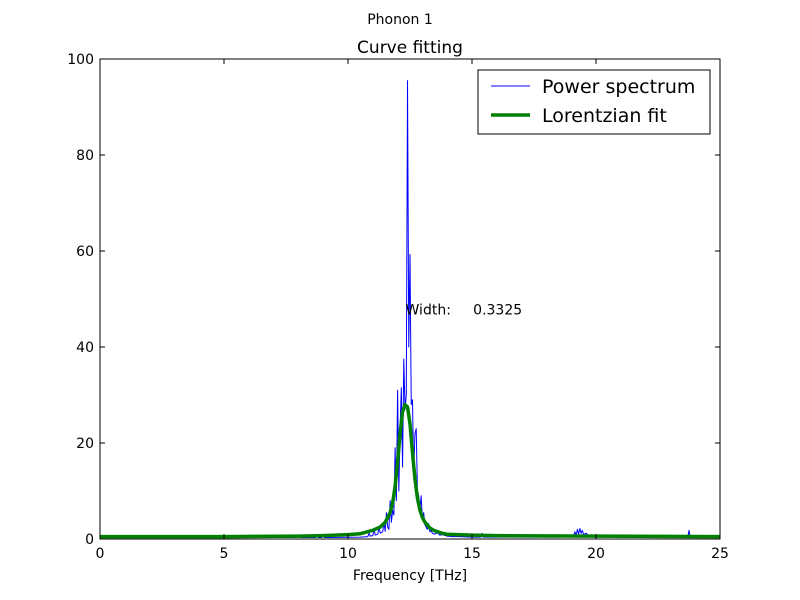 The image size is (800, 600). What do you see at coordinates (85, 348) in the screenshot?
I see `y-tick-label: 40` at bounding box center [85, 348].